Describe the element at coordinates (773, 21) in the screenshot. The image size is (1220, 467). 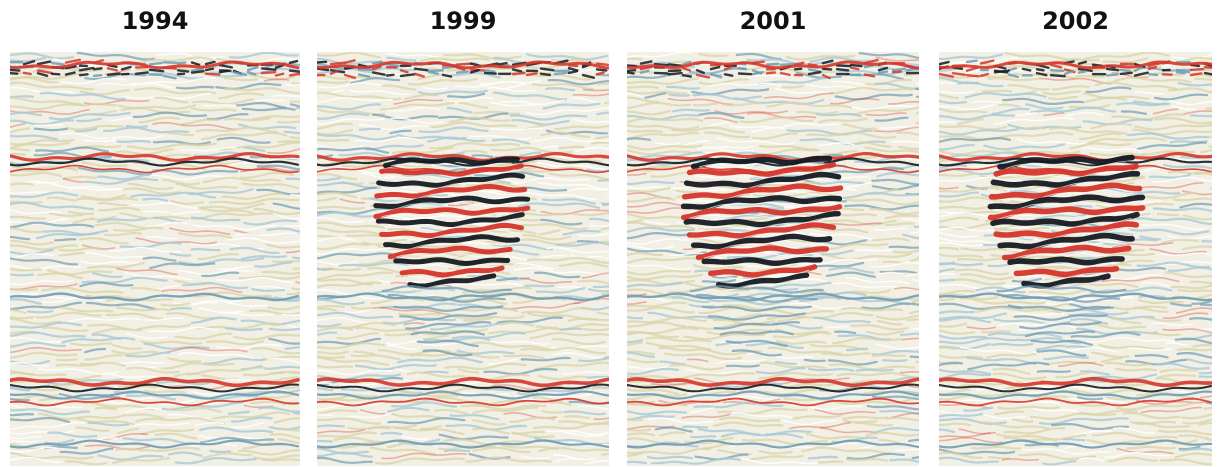
I see `panel-title-2001: 2001` at that location.